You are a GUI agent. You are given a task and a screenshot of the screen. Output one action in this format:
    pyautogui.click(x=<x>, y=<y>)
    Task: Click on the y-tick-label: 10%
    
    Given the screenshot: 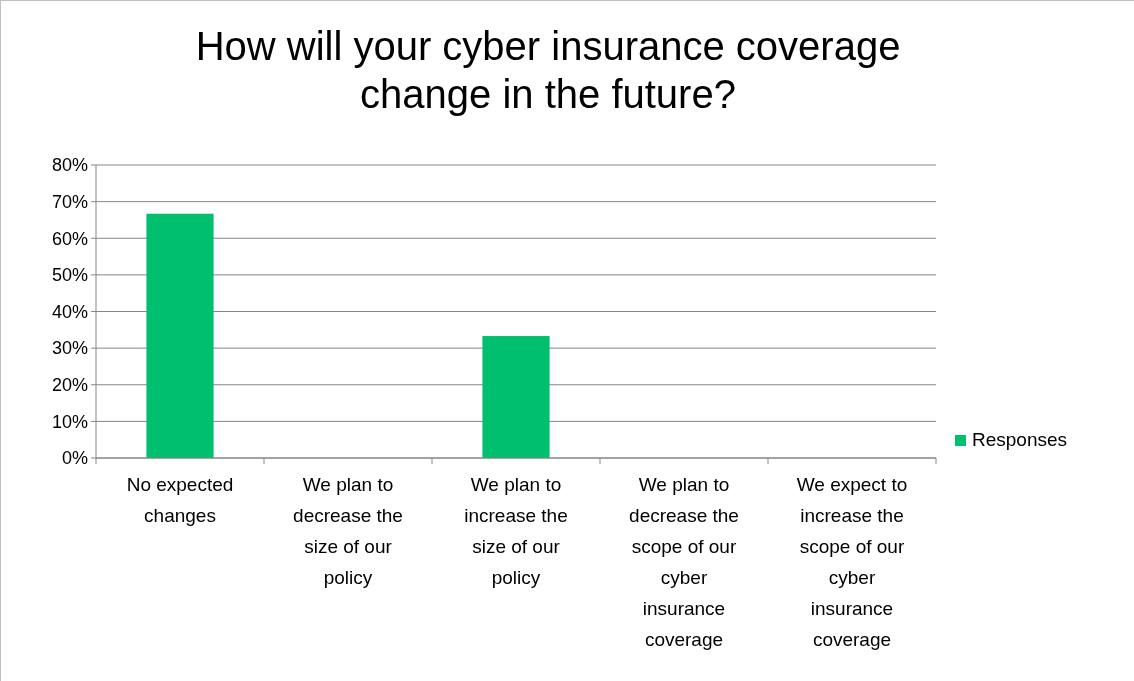 What is the action you would take?
    pyautogui.click(x=69, y=421)
    